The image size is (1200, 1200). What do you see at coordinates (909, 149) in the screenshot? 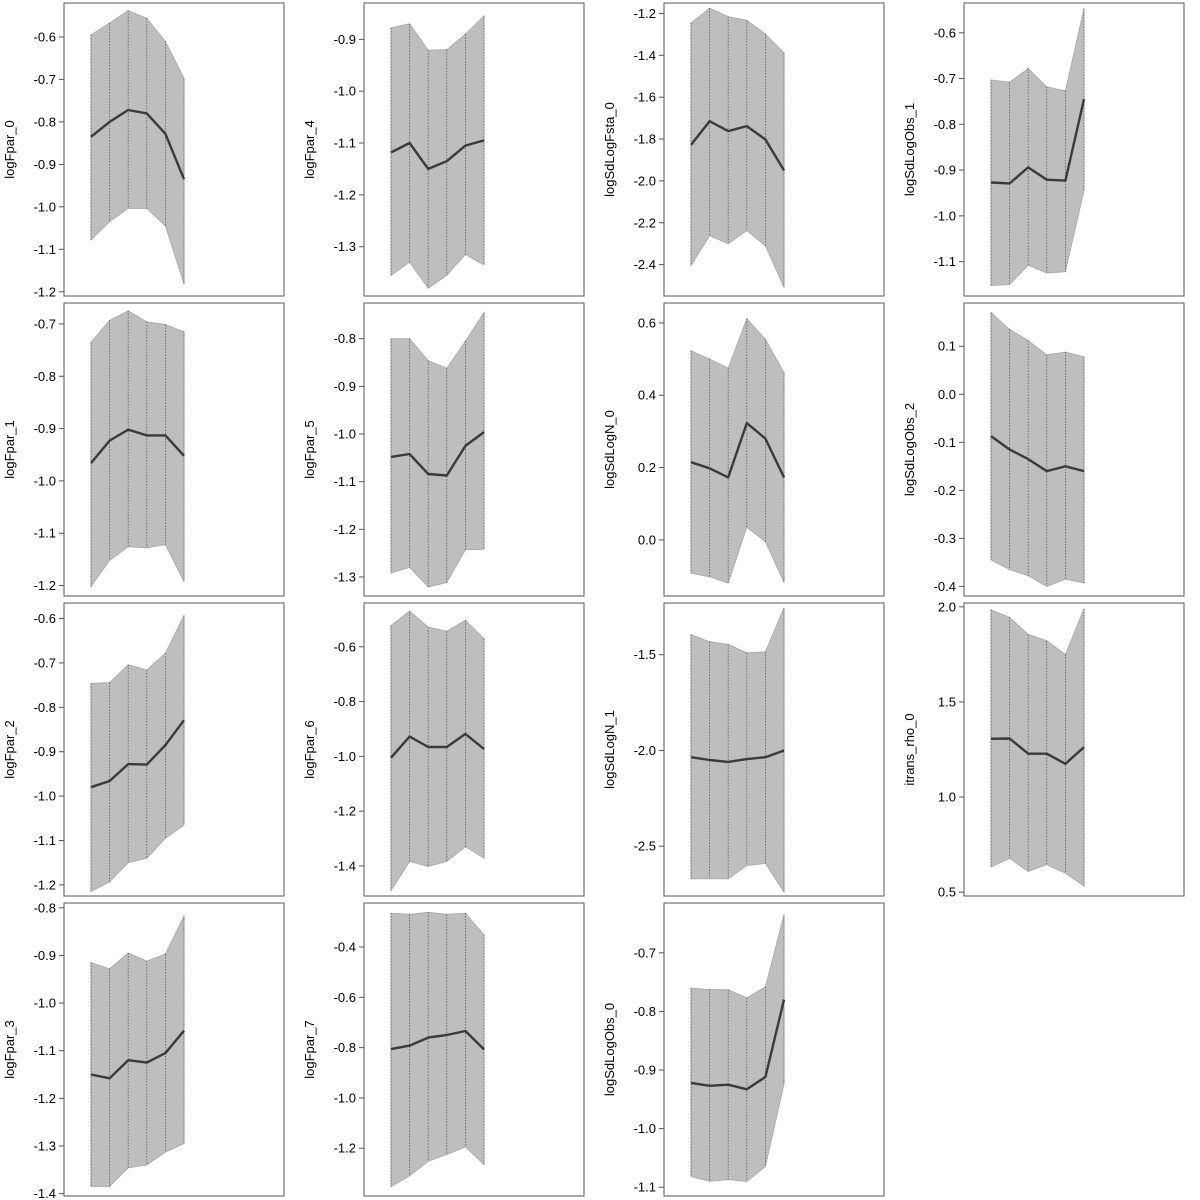
I see `y-axis-label: logSdLogObs_1` at bounding box center [909, 149].